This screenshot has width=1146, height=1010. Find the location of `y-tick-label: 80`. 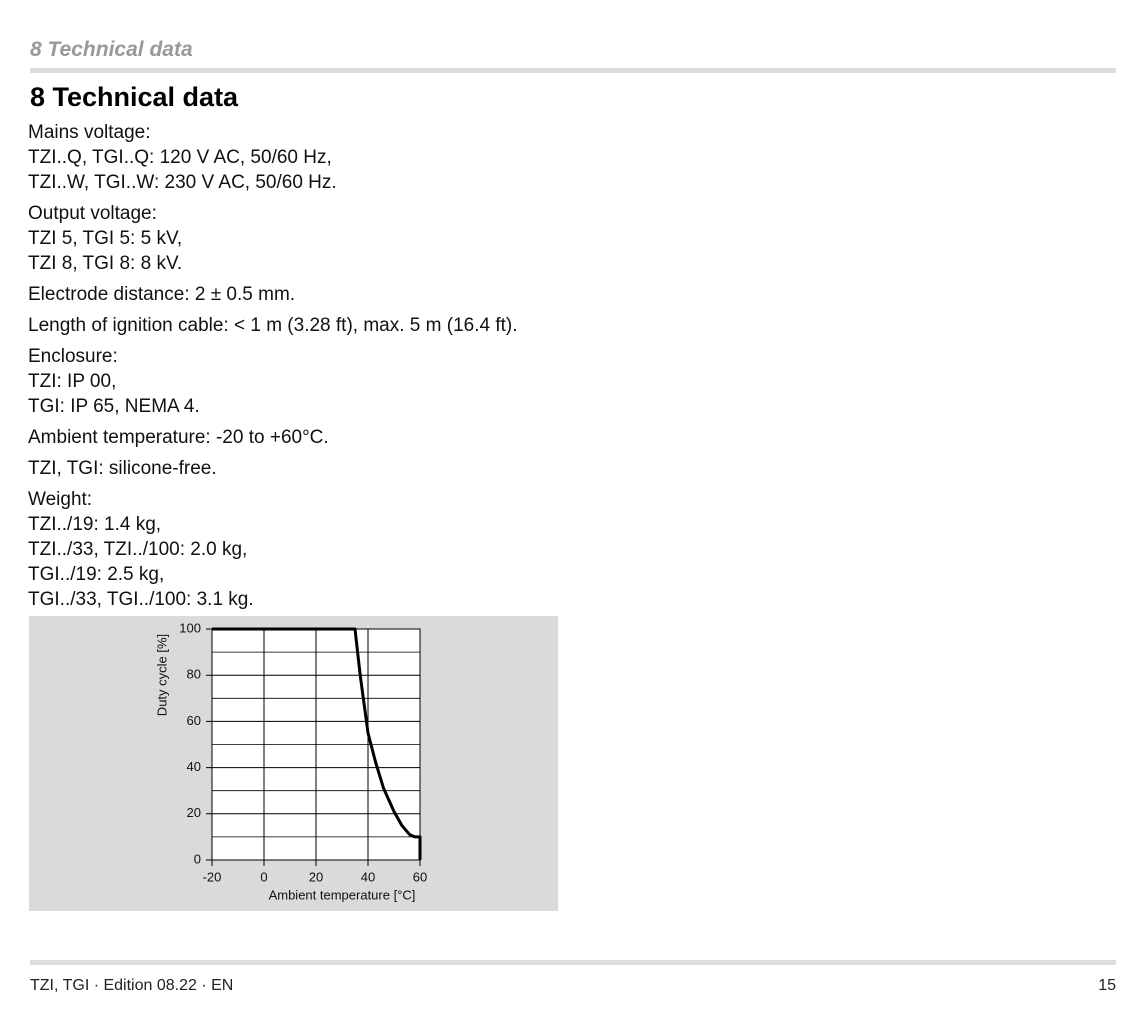

y-tick-label: 80 is located at coordinates (194, 674).